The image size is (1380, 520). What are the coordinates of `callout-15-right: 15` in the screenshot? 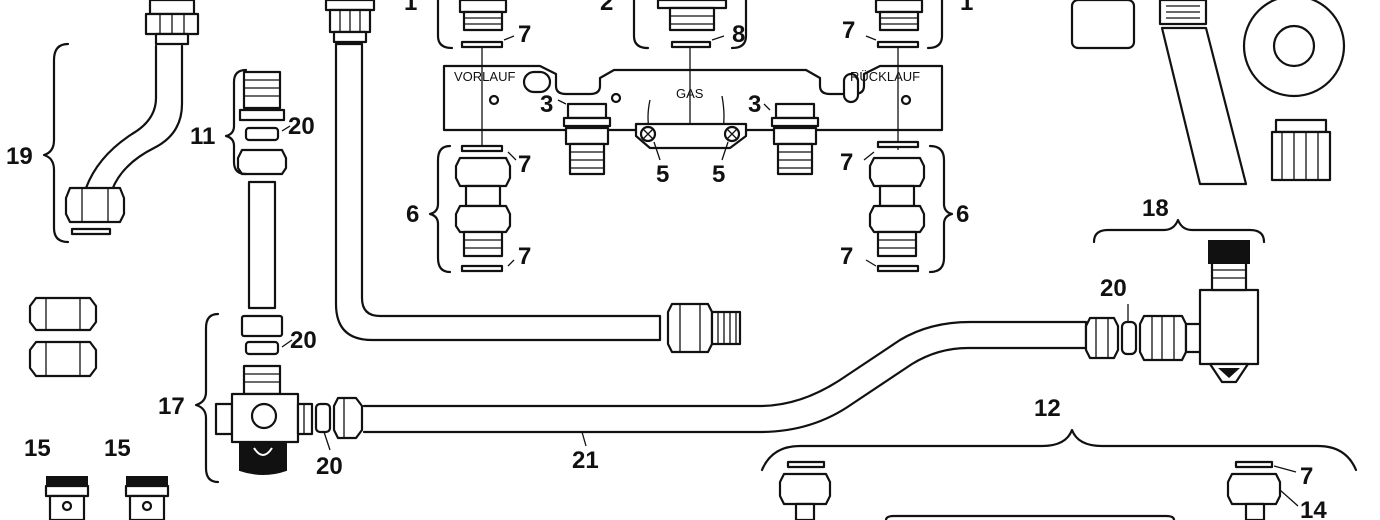 It's located at (117, 448).